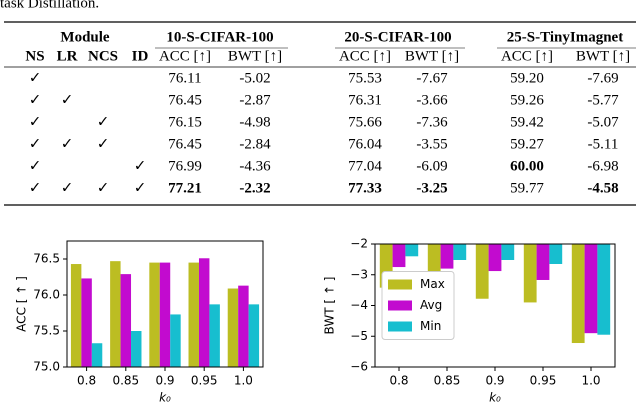  Describe the element at coordinates (22, 304) in the screenshot. I see `y-axis-label: ACC [ ↑ ]` at that location.